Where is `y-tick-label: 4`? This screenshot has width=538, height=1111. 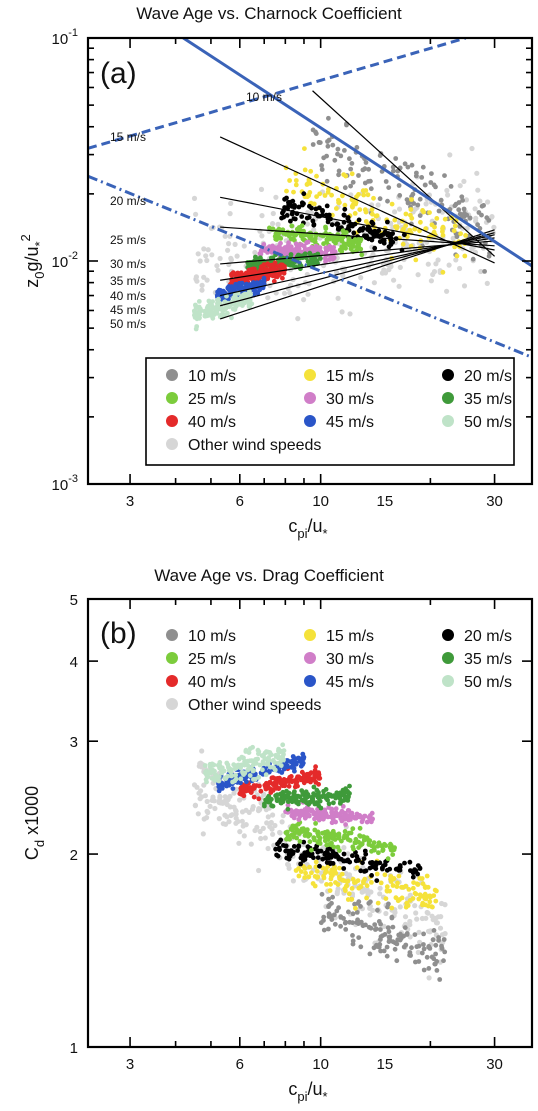
y-tick-label: 4 is located at coordinates (74, 662).